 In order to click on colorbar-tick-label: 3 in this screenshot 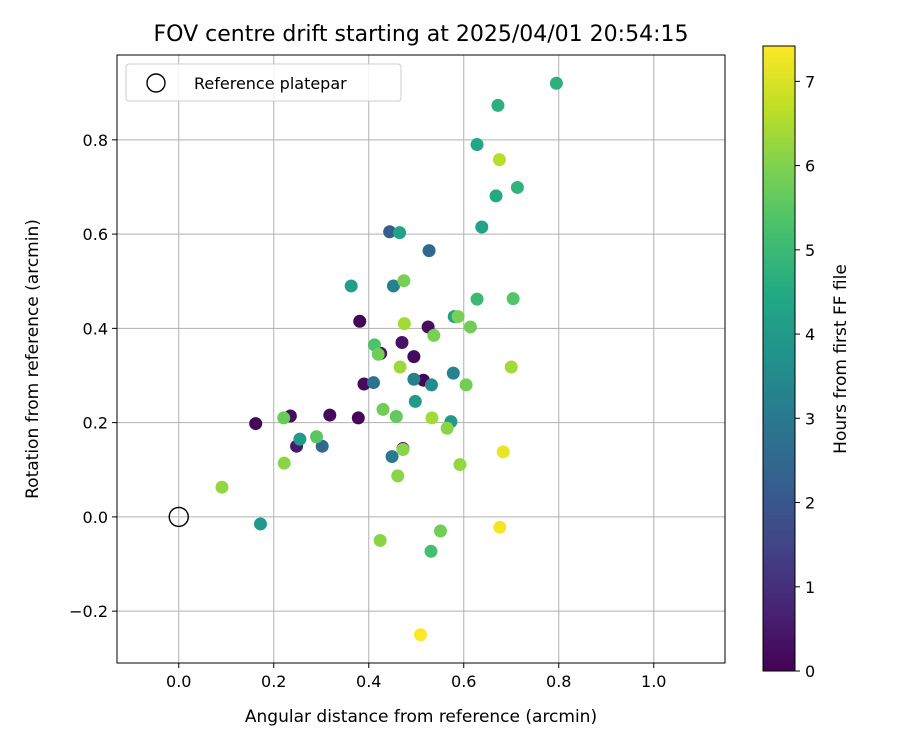, I will do `click(810, 418)`.